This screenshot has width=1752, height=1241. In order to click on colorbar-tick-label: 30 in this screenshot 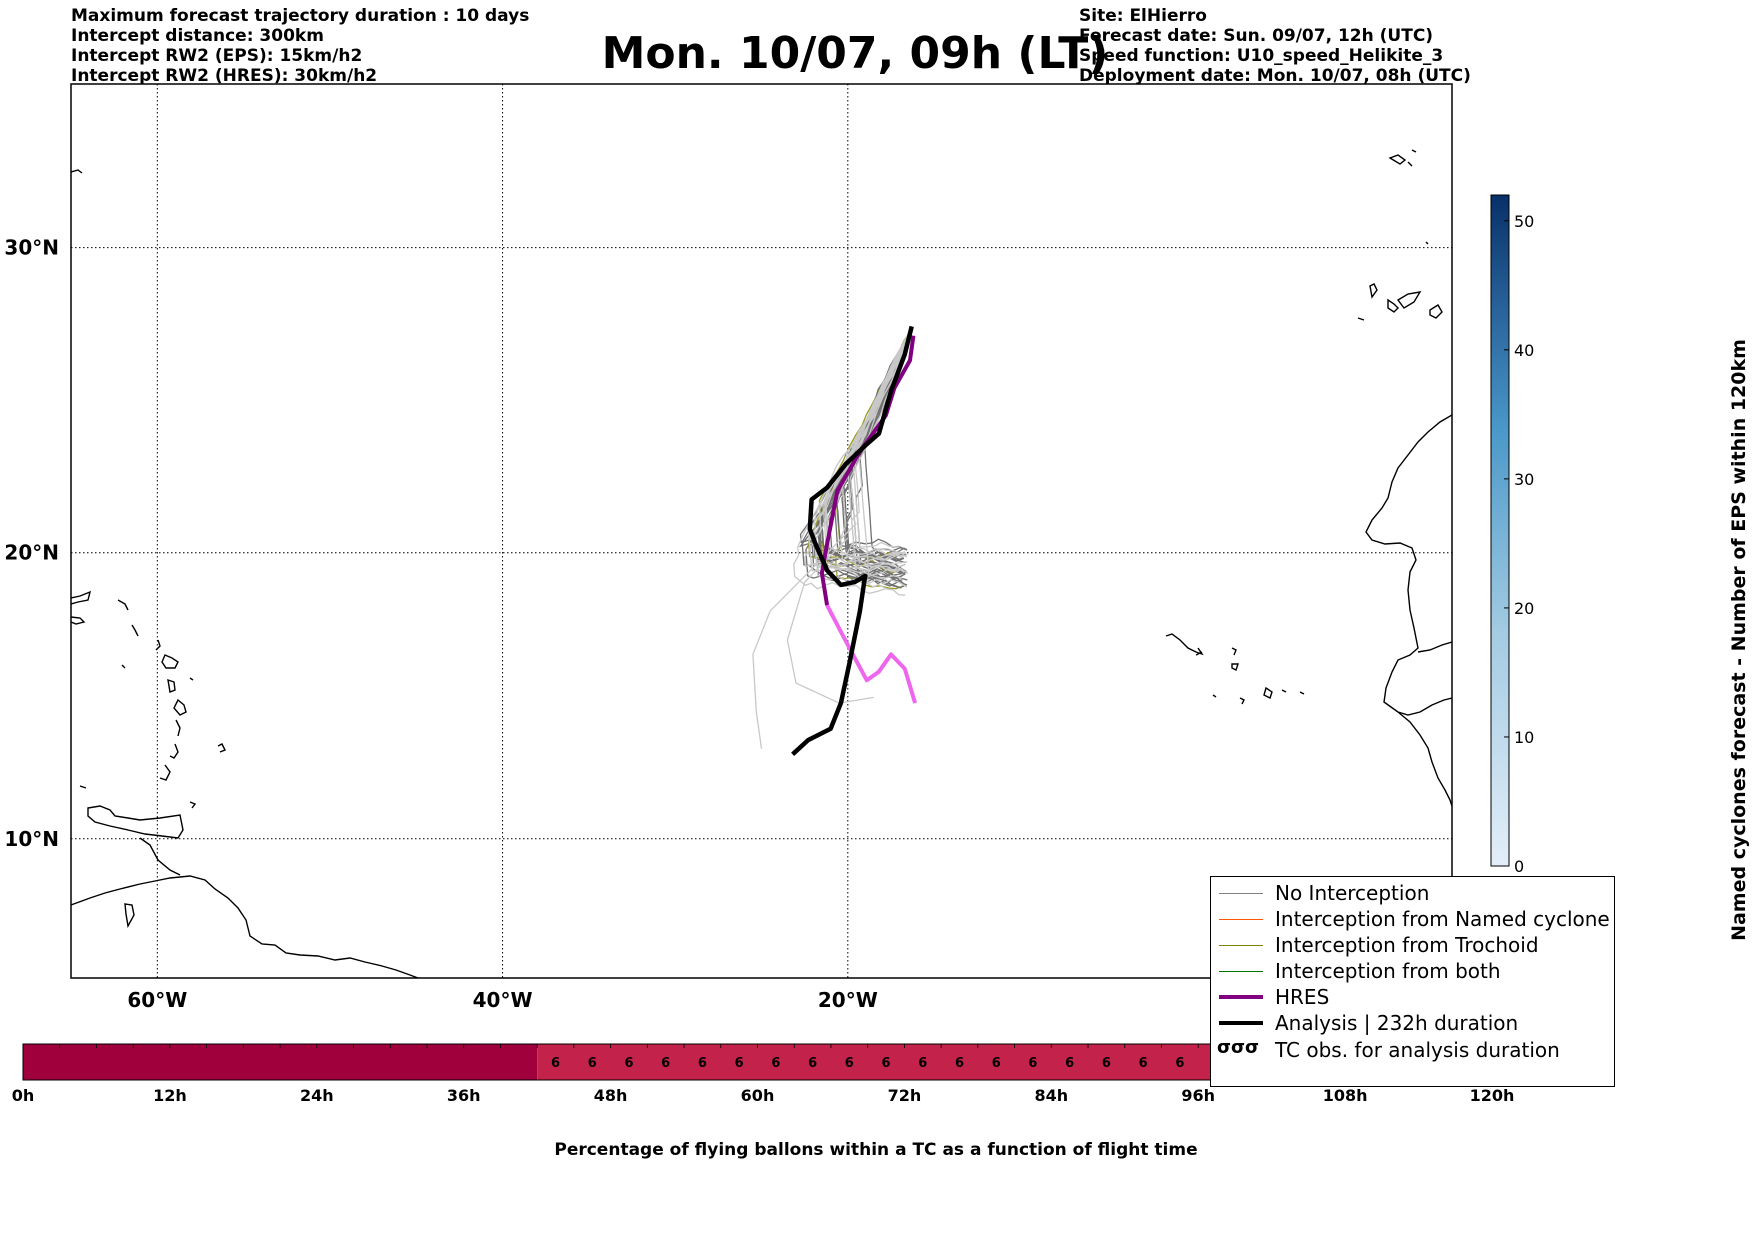, I will do `click(1524, 479)`.